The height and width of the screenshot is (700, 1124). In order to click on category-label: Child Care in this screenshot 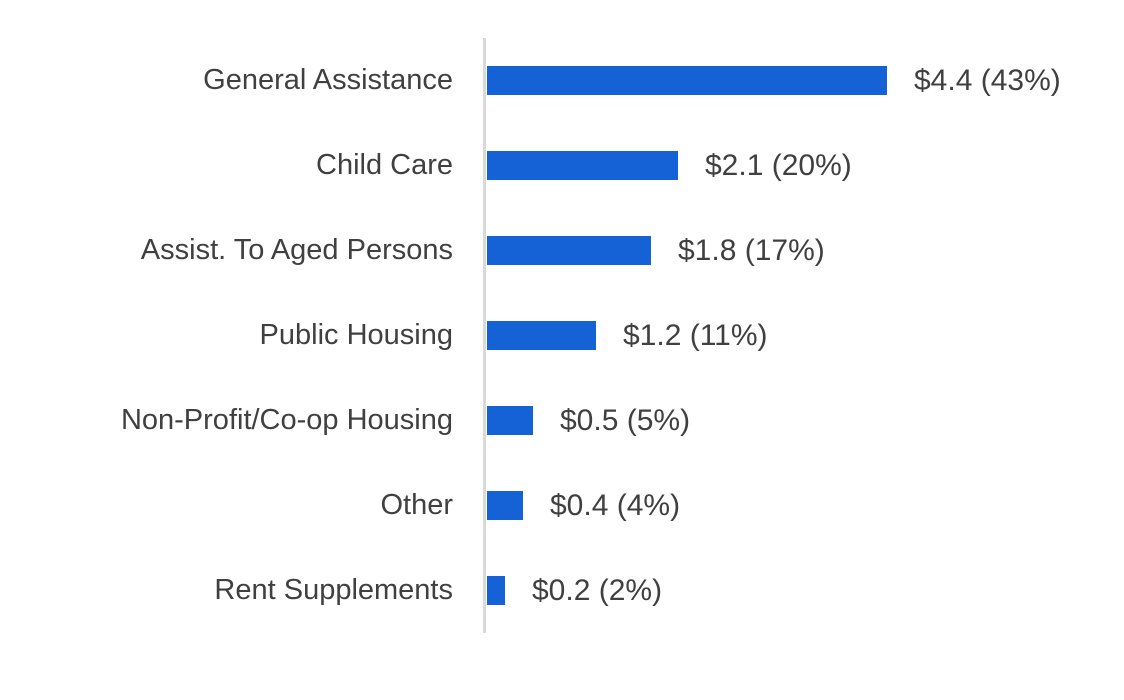, I will do `click(384, 165)`.